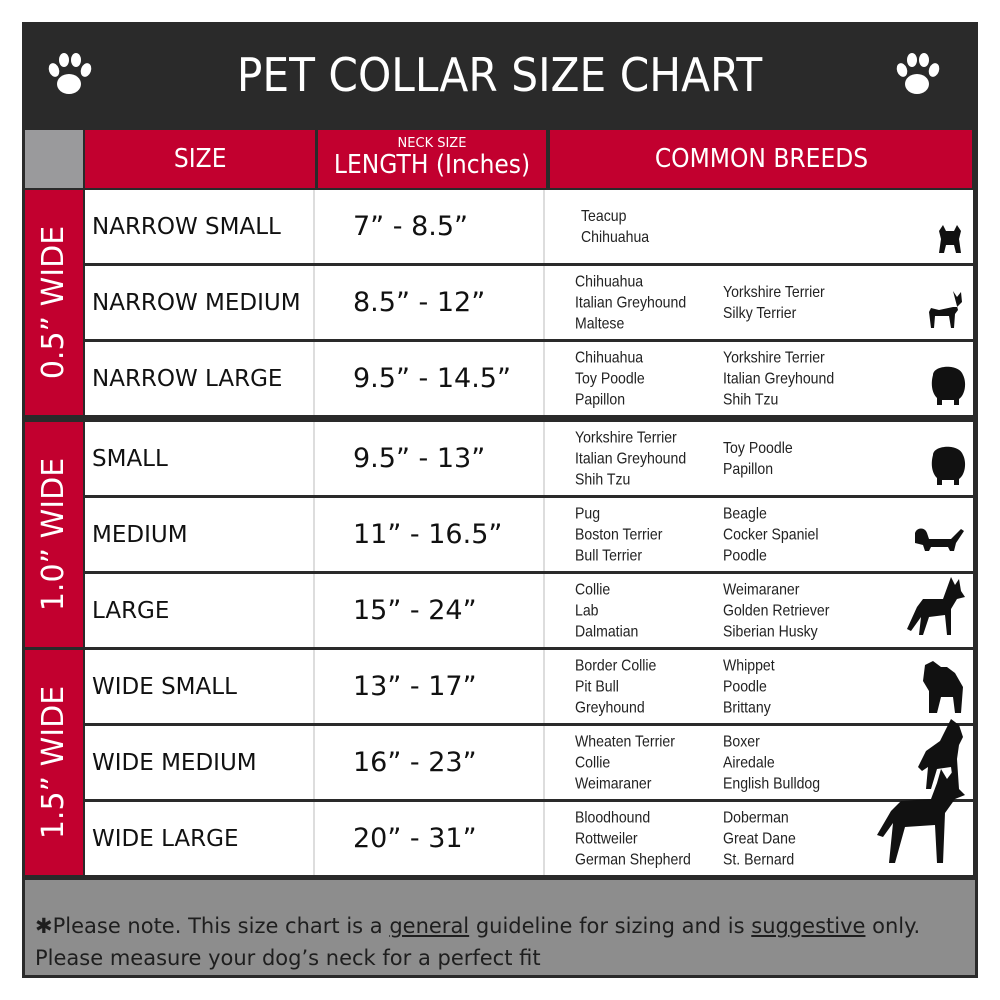  I want to click on table-row: NARROW SMALL 7” - 8.5” Teacup Chihuahua, so click(529, 226).